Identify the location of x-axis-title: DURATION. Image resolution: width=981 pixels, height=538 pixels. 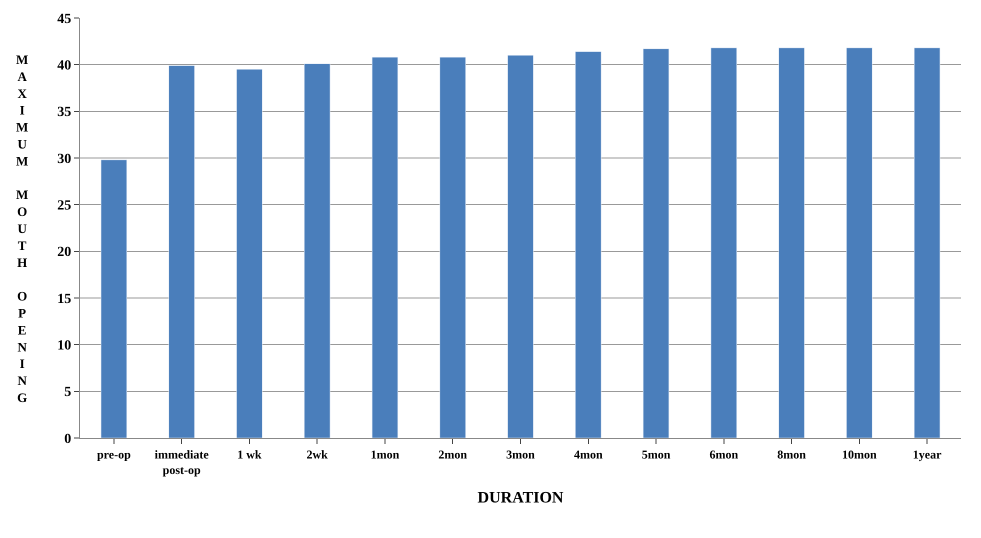
(521, 498).